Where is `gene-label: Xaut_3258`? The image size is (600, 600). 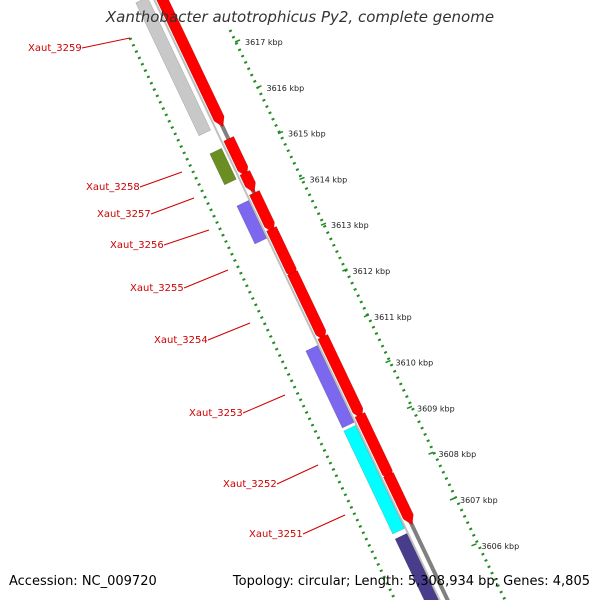 gene-label: Xaut_3258 is located at coordinates (113, 187).